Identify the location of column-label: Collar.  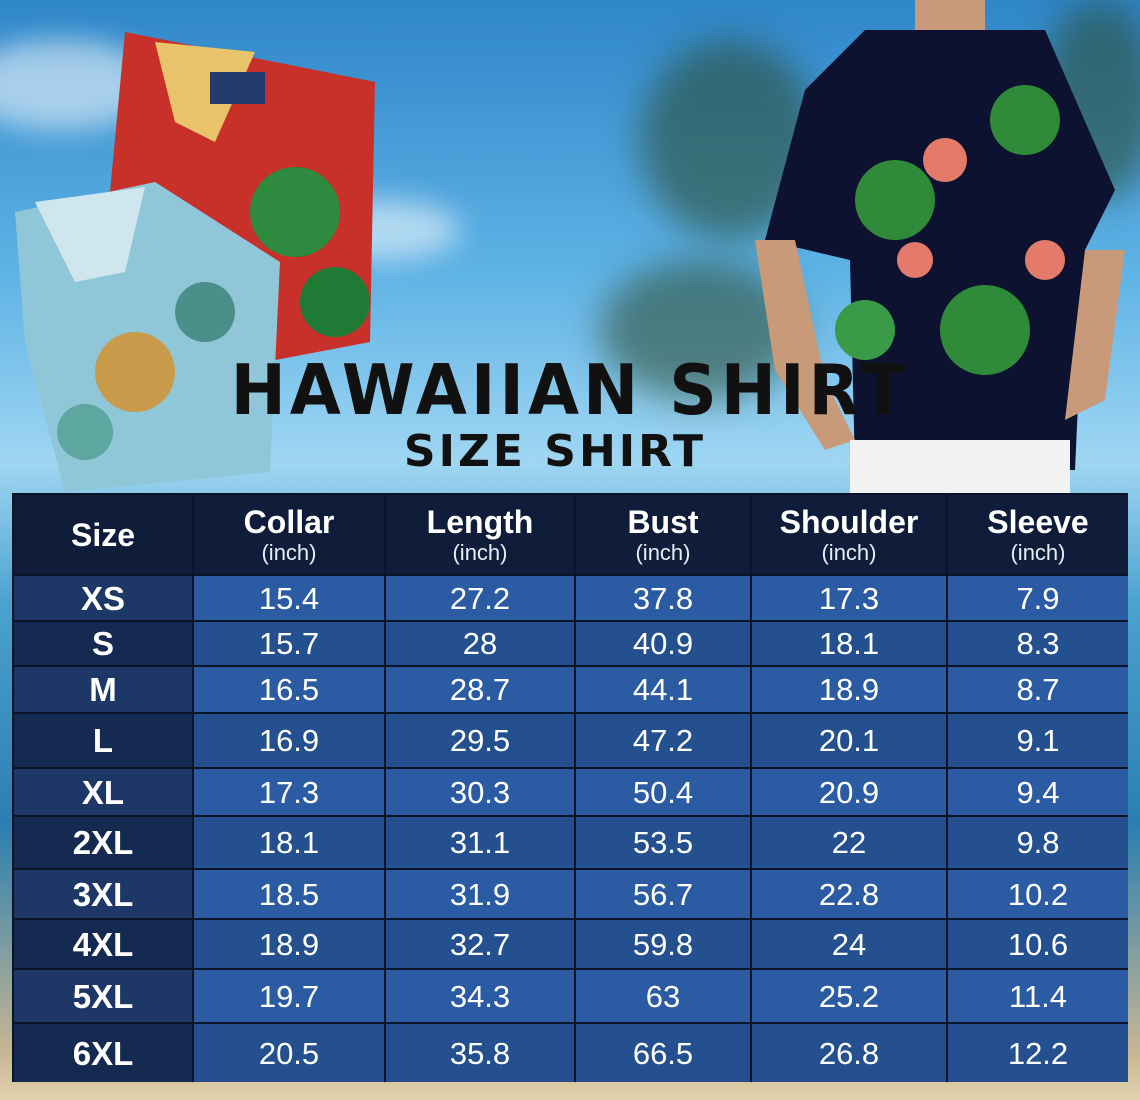
(289, 521).